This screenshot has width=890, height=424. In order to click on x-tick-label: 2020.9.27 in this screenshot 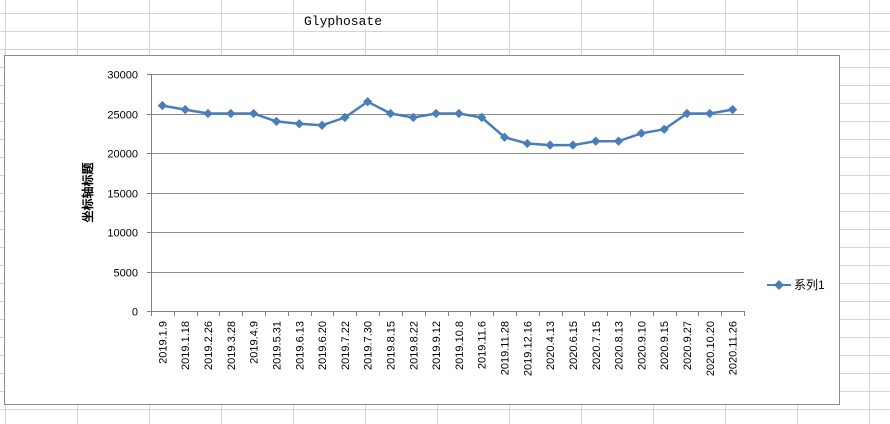, I will do `click(688, 345)`.